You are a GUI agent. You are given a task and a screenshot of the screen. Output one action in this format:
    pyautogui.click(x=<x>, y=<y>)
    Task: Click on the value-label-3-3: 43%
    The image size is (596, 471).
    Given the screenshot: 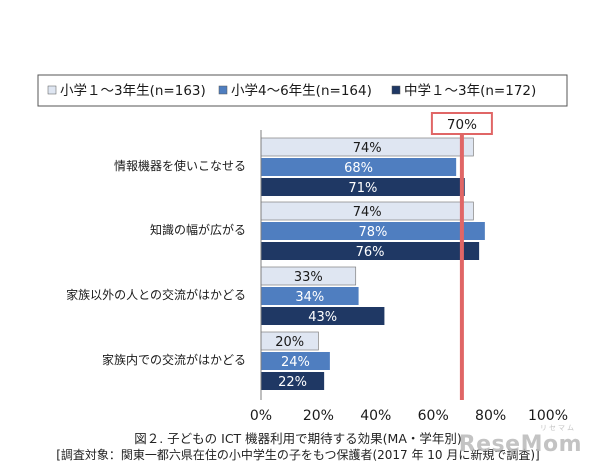 What is the action you would take?
    pyautogui.click(x=322, y=317)
    